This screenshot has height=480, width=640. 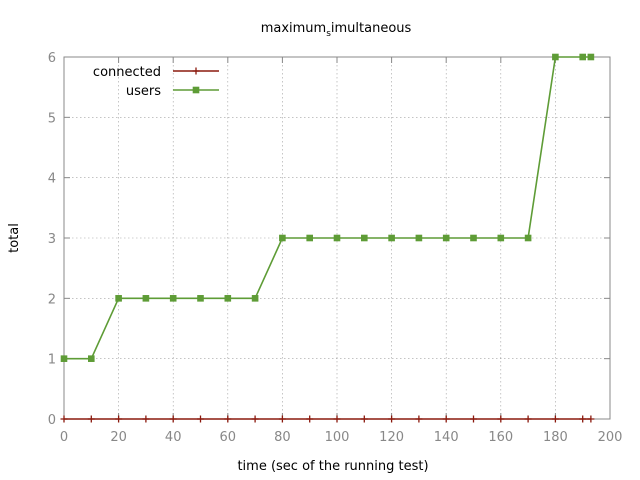 I want to click on x-tick-label: 120, so click(x=391, y=437).